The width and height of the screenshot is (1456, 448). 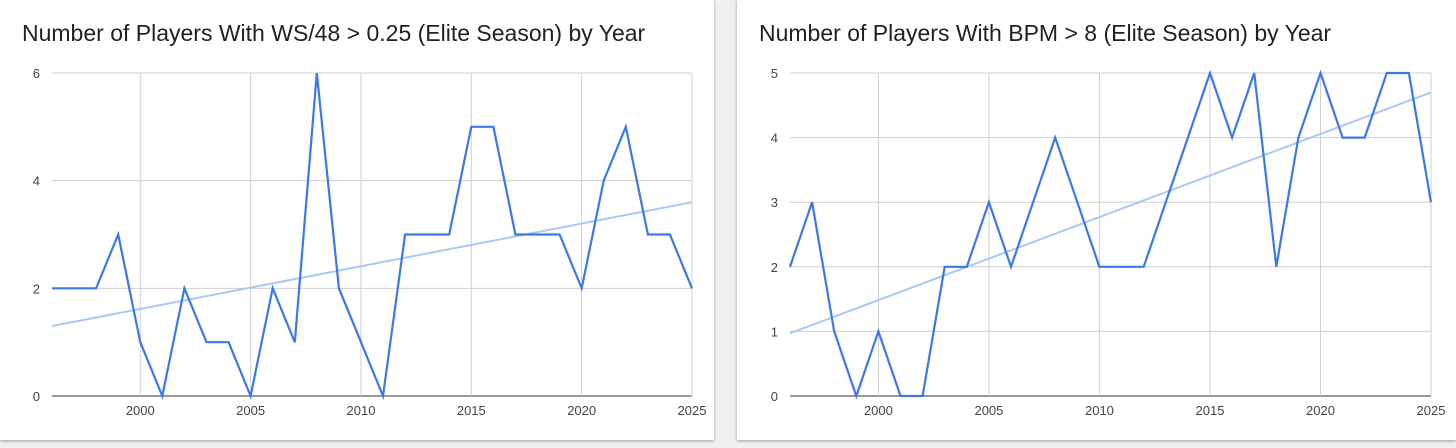 What do you see at coordinates (774, 202) in the screenshot?
I see `y-tick-label: 3` at bounding box center [774, 202].